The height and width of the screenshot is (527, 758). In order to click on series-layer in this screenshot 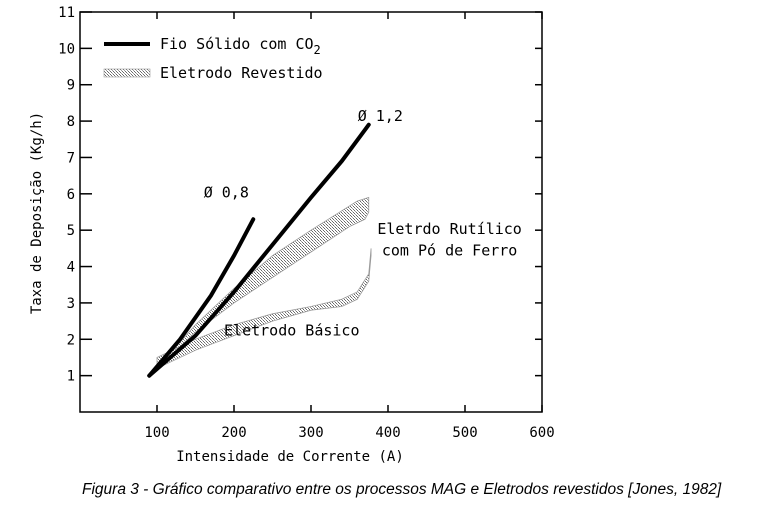, I will do `click(259, 250)`.